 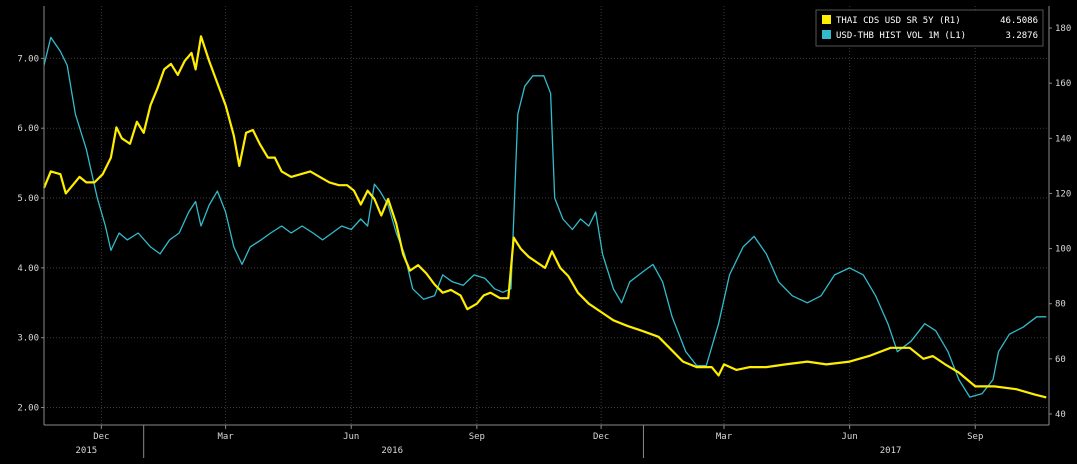 What do you see at coordinates (826, 34) in the screenshot?
I see `legend-swatch-vol` at bounding box center [826, 34].